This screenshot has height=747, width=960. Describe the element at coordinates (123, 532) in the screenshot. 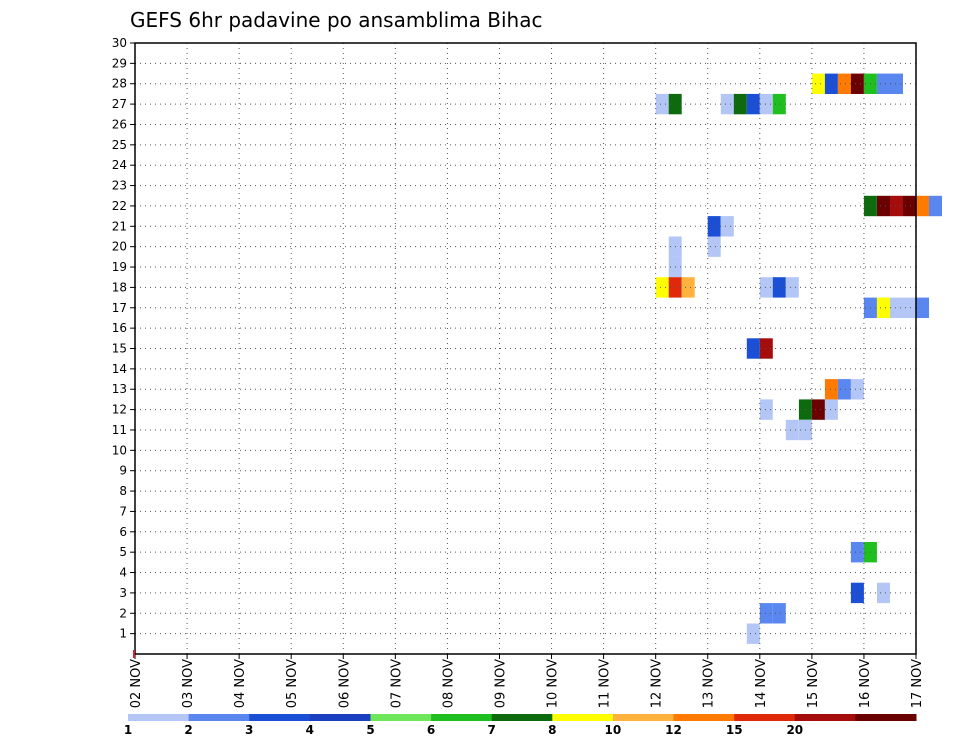

I see `y-tick-label: 6` at that location.